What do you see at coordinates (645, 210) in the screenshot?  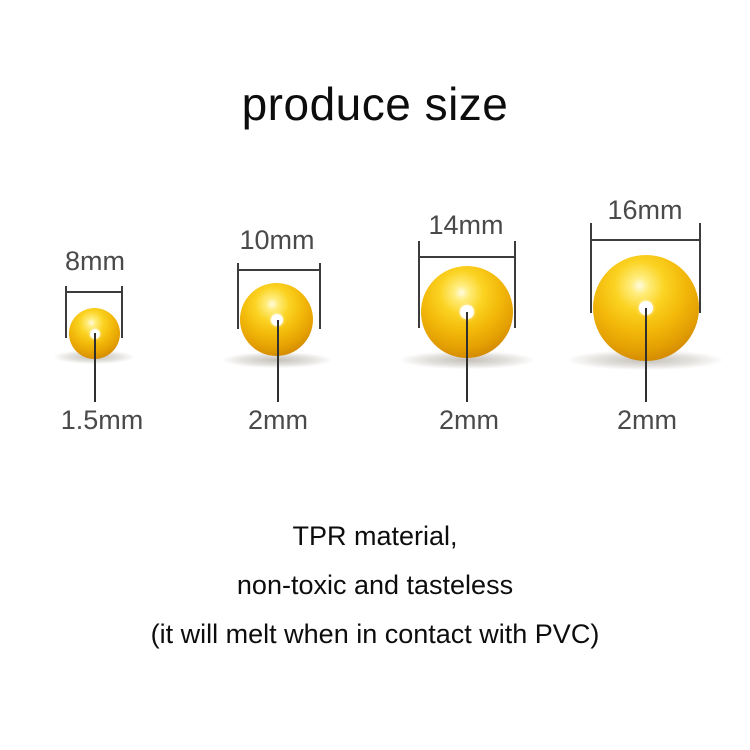 I see `bead-diameter-label: 16mm` at bounding box center [645, 210].